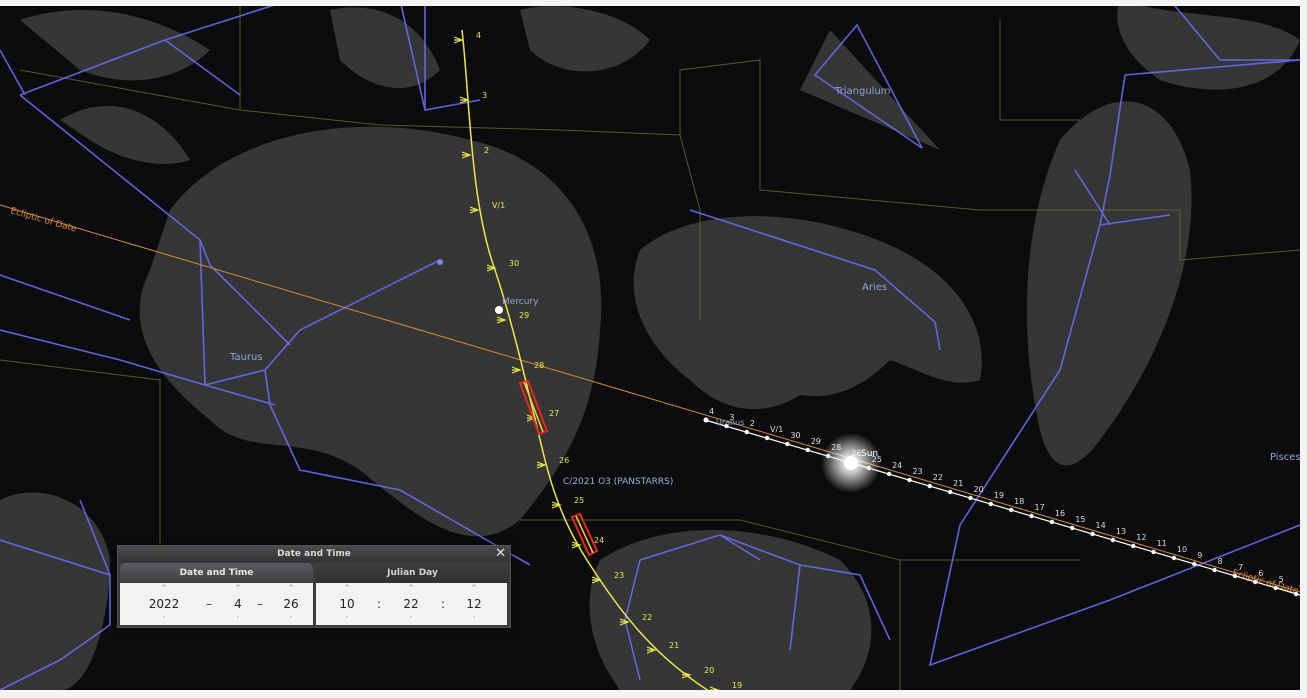  I want to click on second-value: 12, so click(474, 604).